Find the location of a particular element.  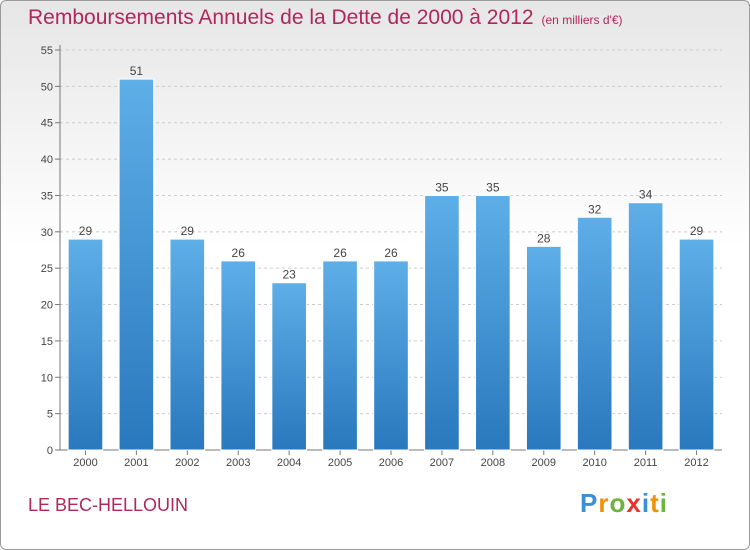

x-tick-label-2012: 2012 is located at coordinates (696, 463).